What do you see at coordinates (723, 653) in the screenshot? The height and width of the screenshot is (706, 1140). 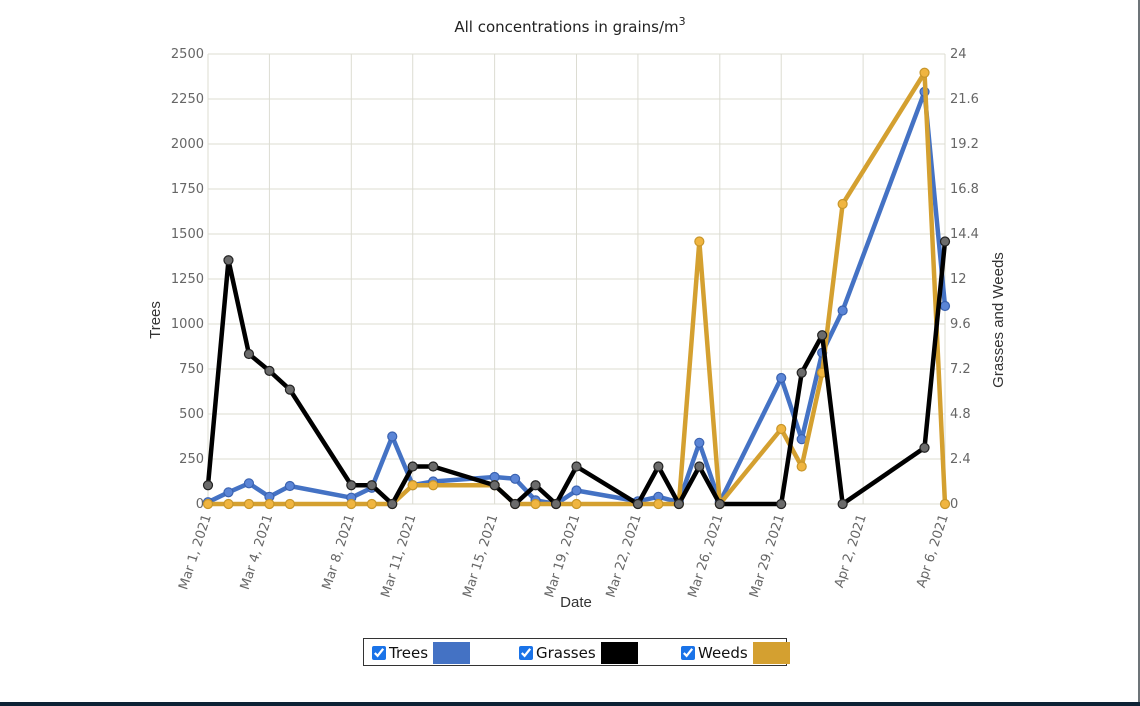 I see `legend-label-weeds: Weeds` at bounding box center [723, 653].